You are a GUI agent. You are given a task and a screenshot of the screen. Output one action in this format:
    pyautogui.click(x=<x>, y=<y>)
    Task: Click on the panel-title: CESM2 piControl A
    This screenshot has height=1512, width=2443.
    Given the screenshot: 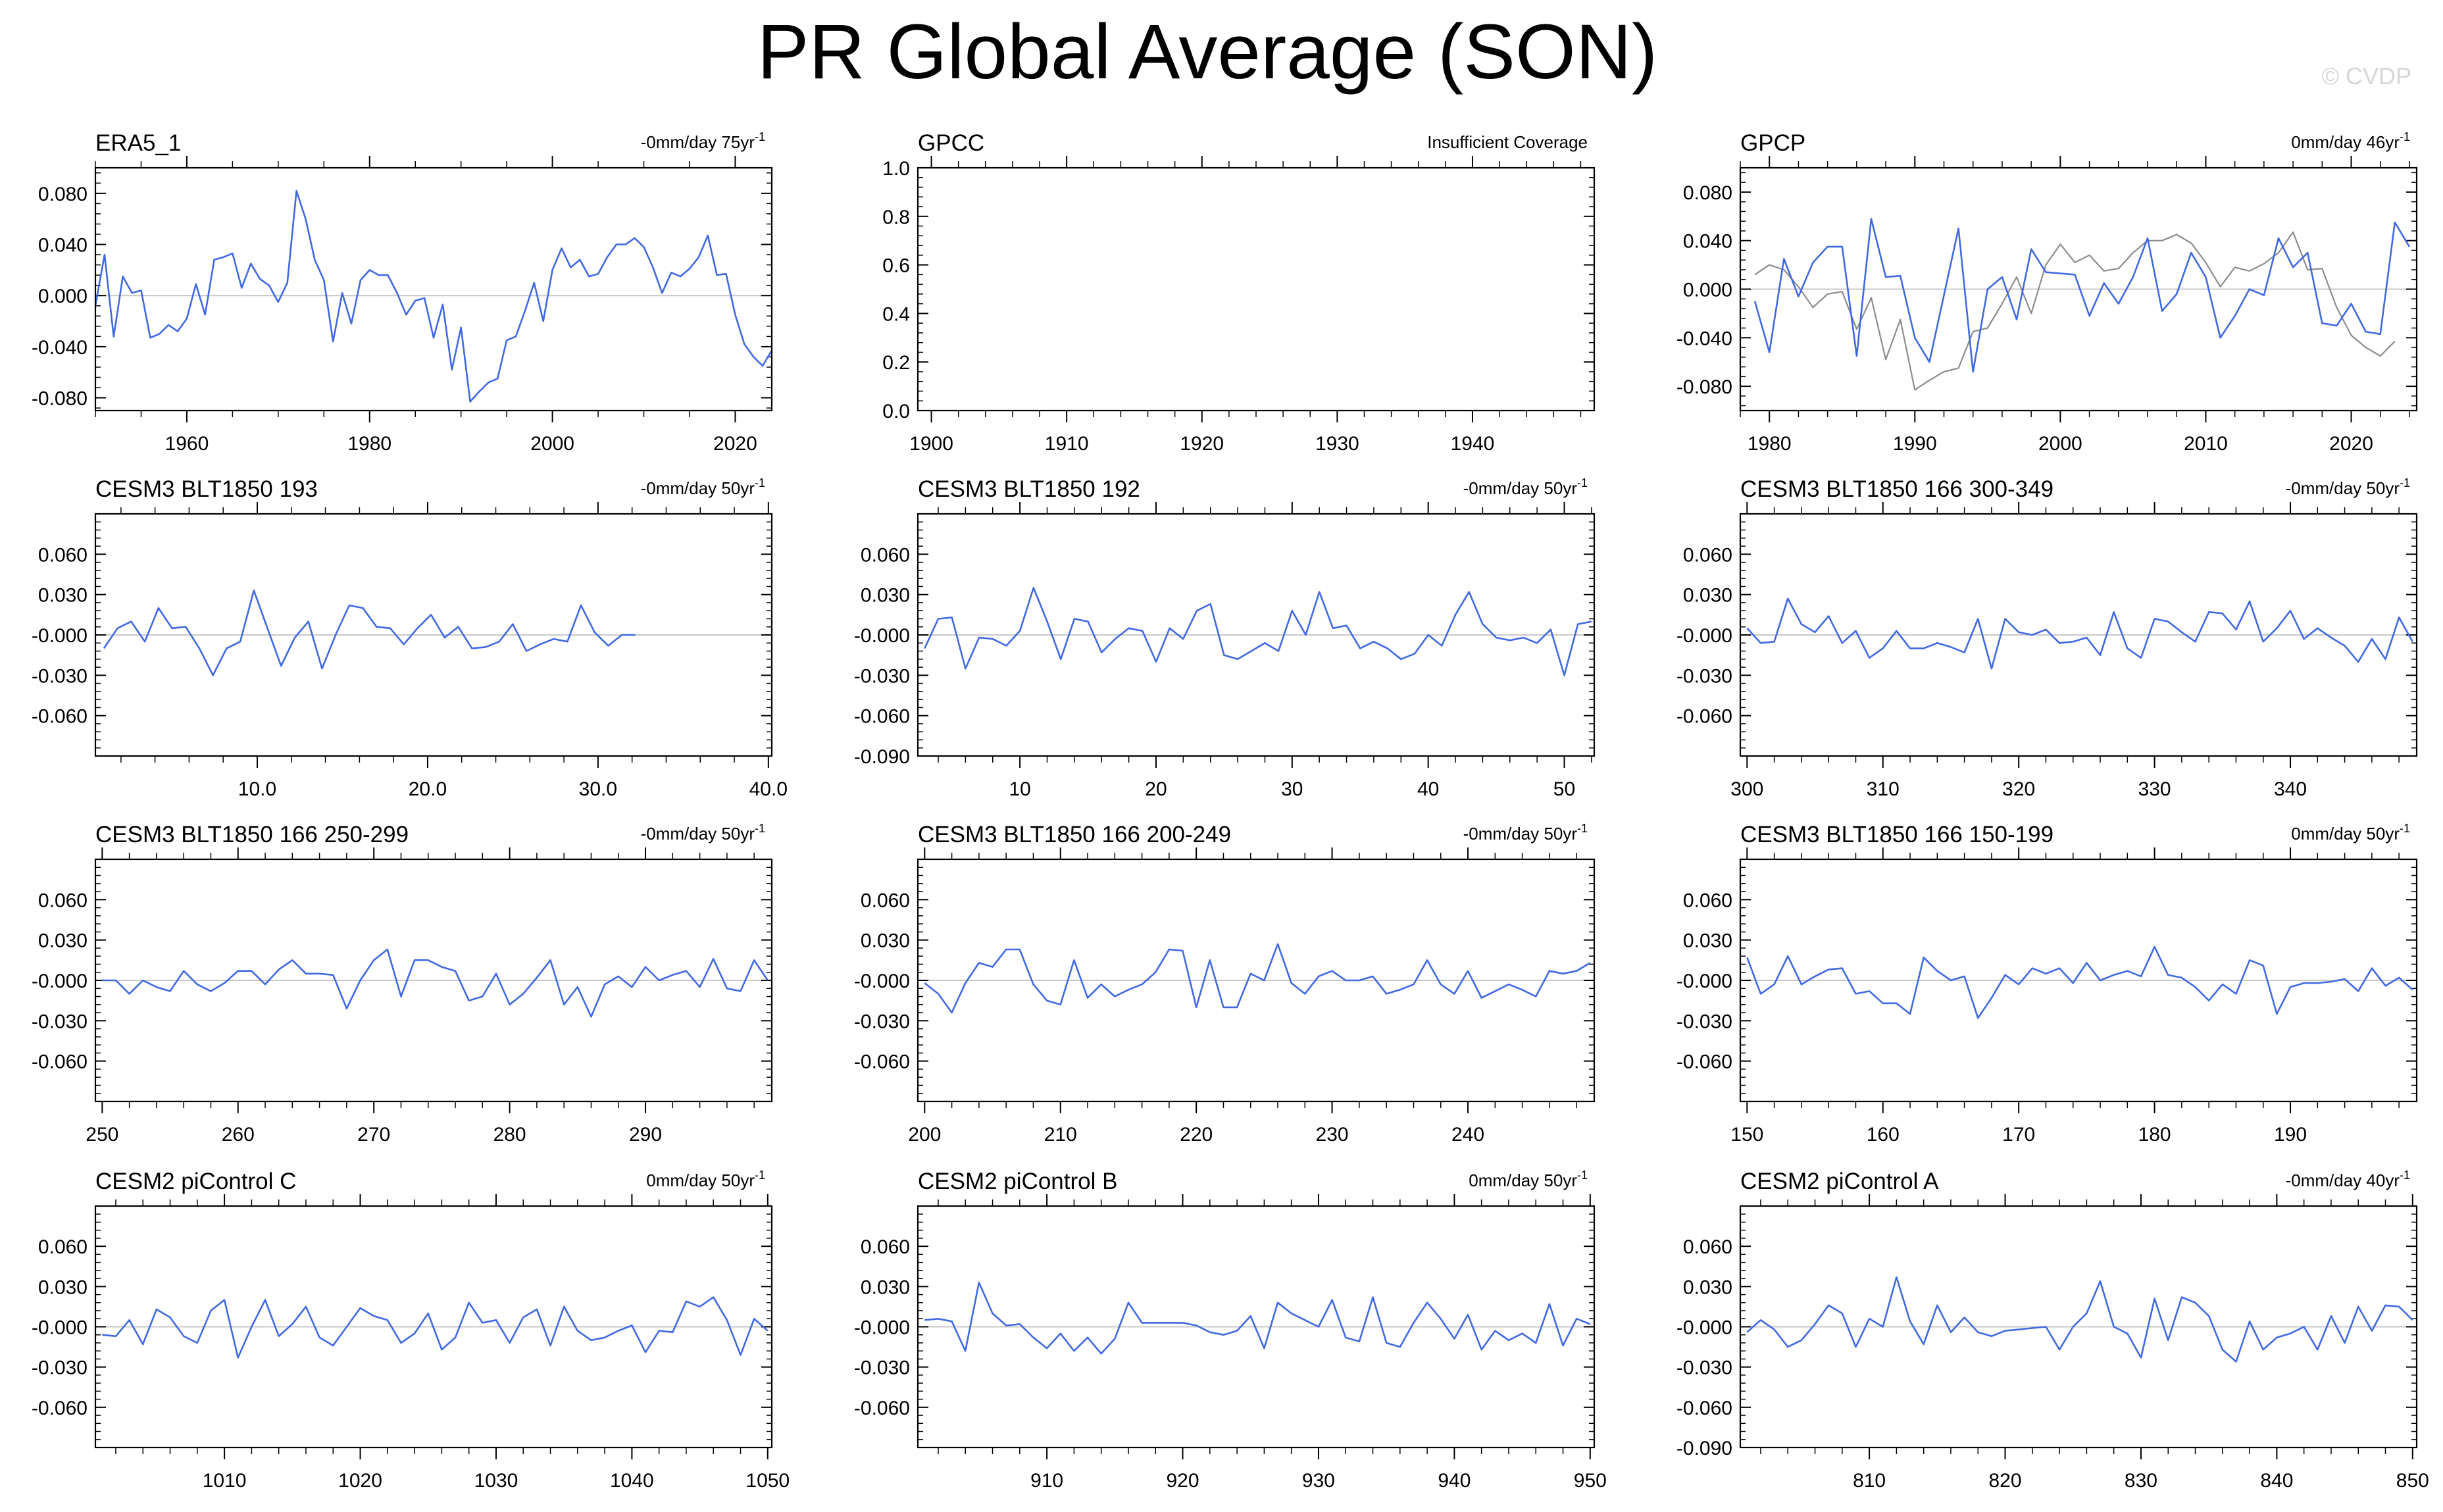 What is the action you would take?
    pyautogui.click(x=1839, y=1181)
    